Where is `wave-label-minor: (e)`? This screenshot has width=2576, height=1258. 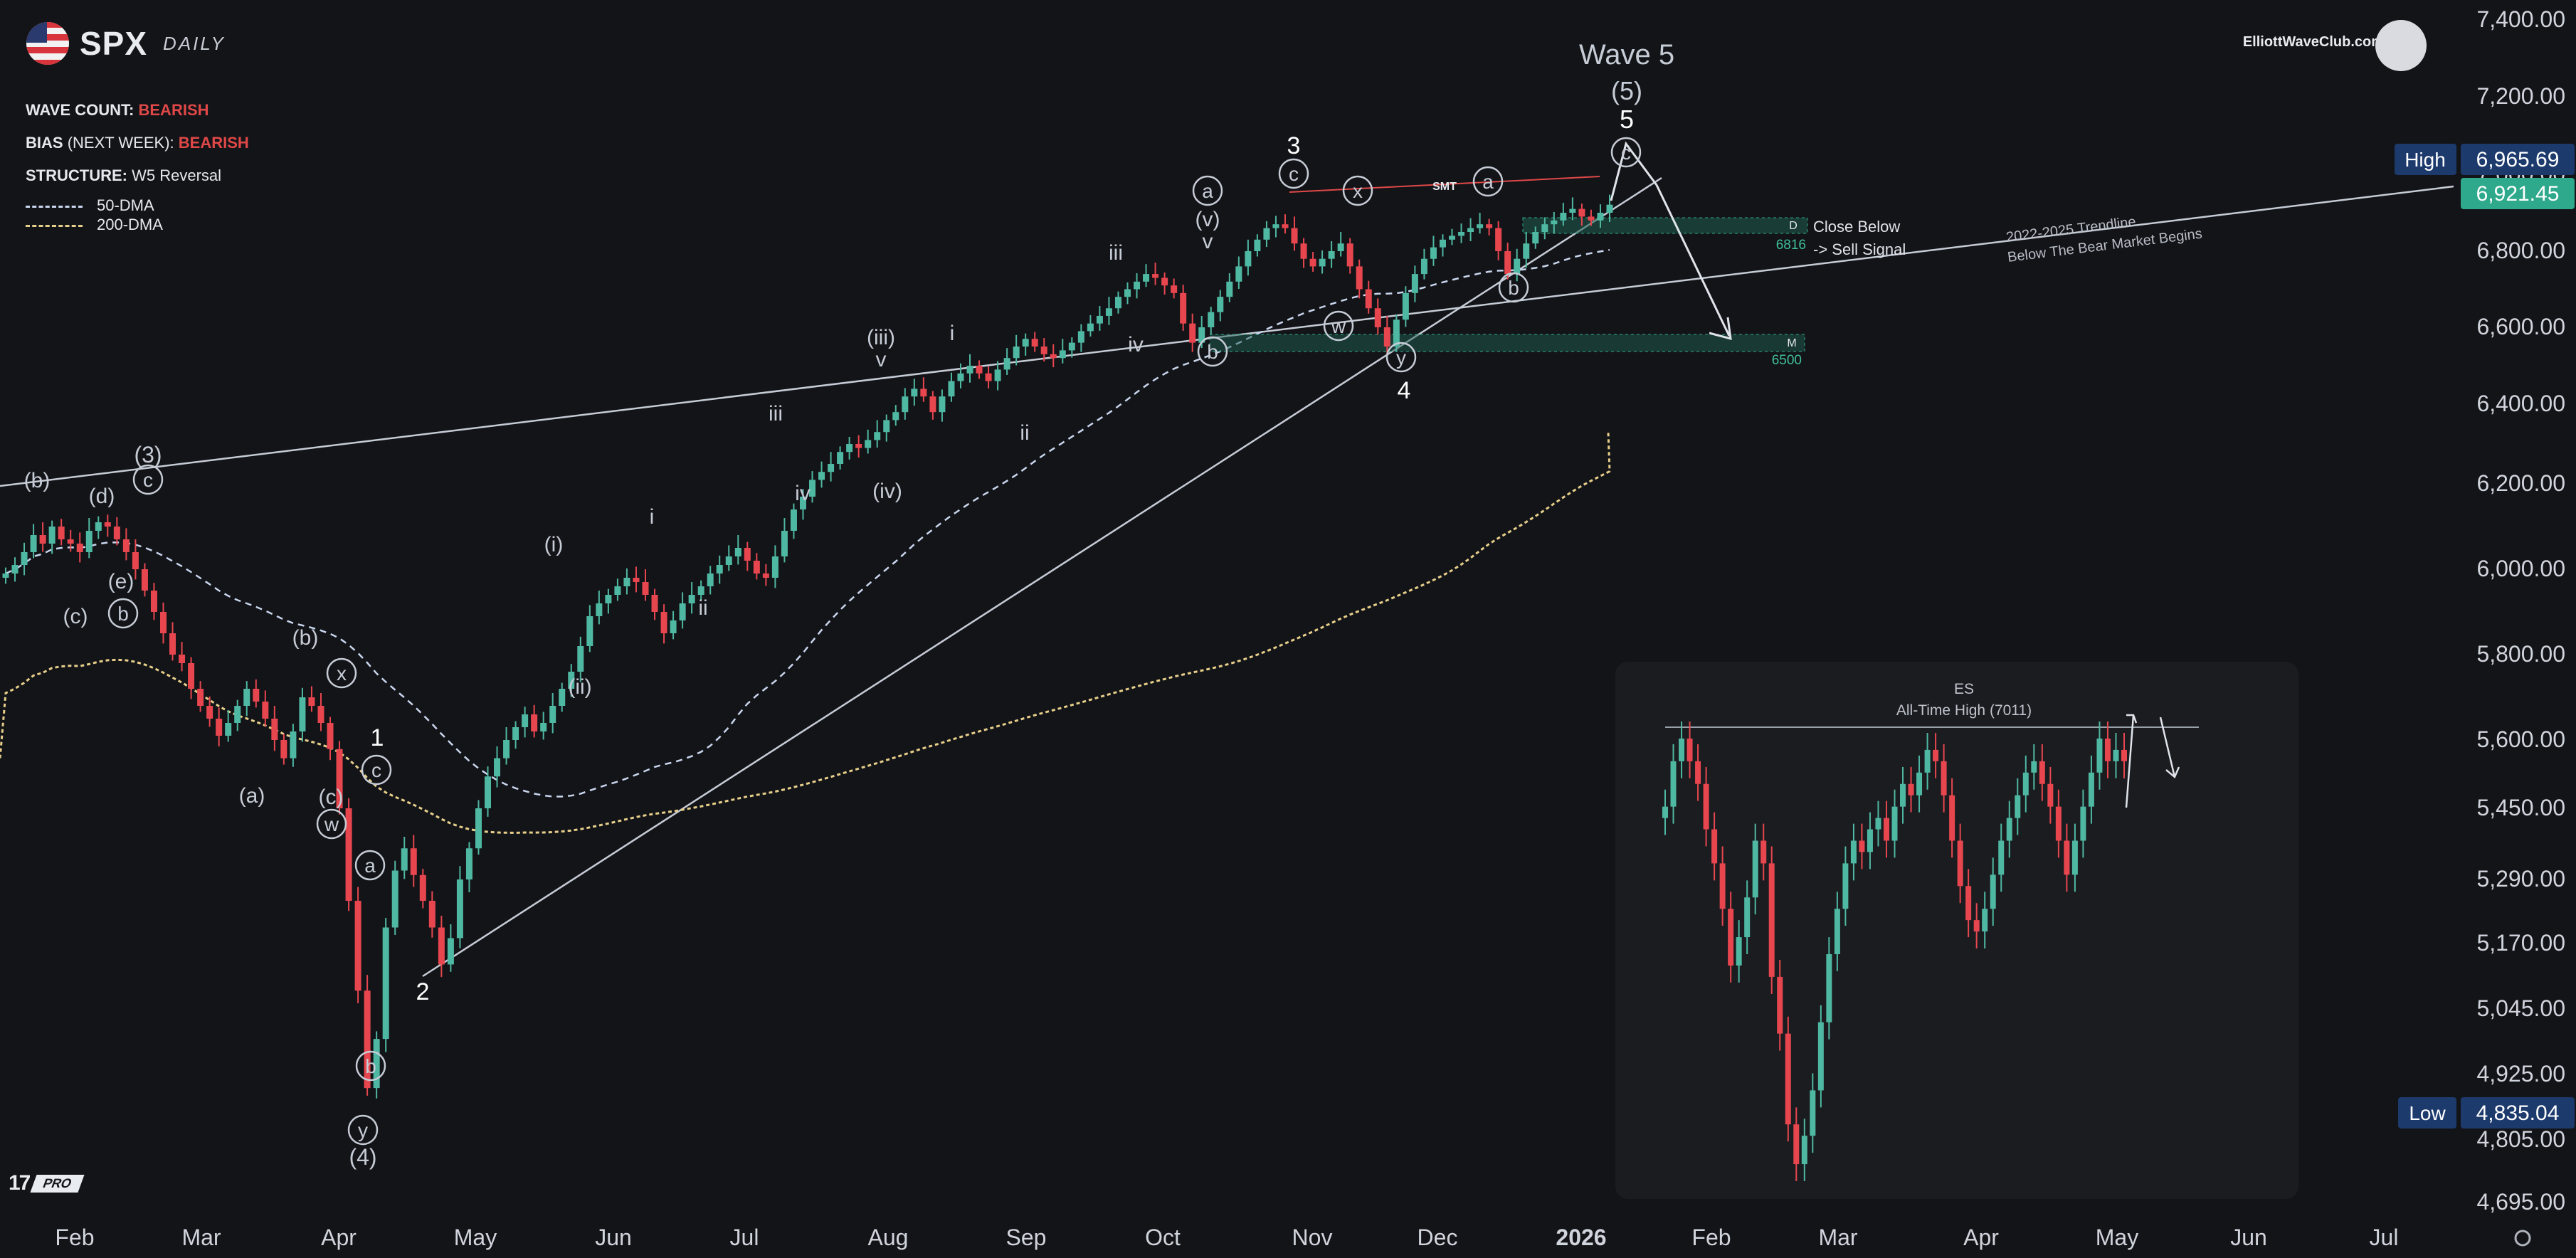 wave-label-minor: (e) is located at coordinates (121, 582).